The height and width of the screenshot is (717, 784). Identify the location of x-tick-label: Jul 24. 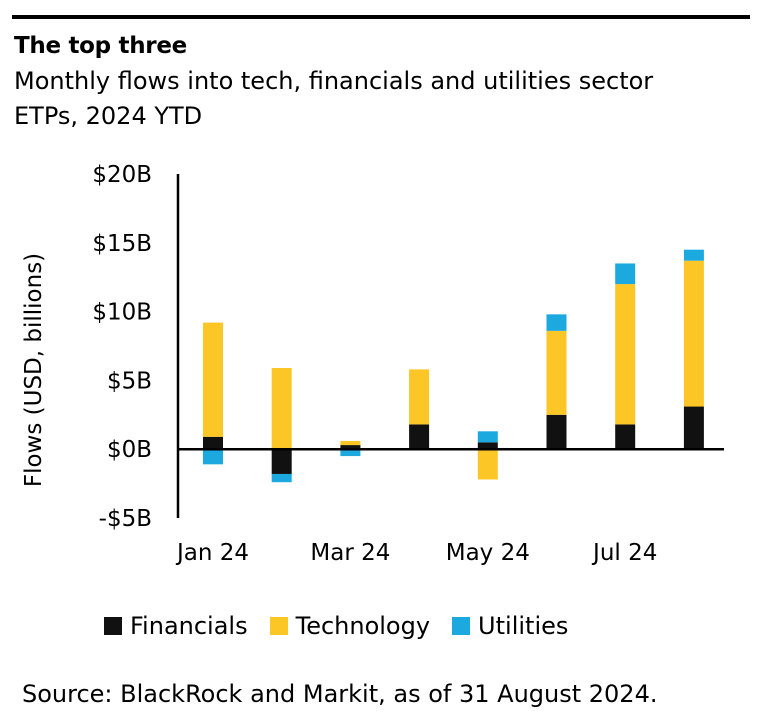
(624, 553).